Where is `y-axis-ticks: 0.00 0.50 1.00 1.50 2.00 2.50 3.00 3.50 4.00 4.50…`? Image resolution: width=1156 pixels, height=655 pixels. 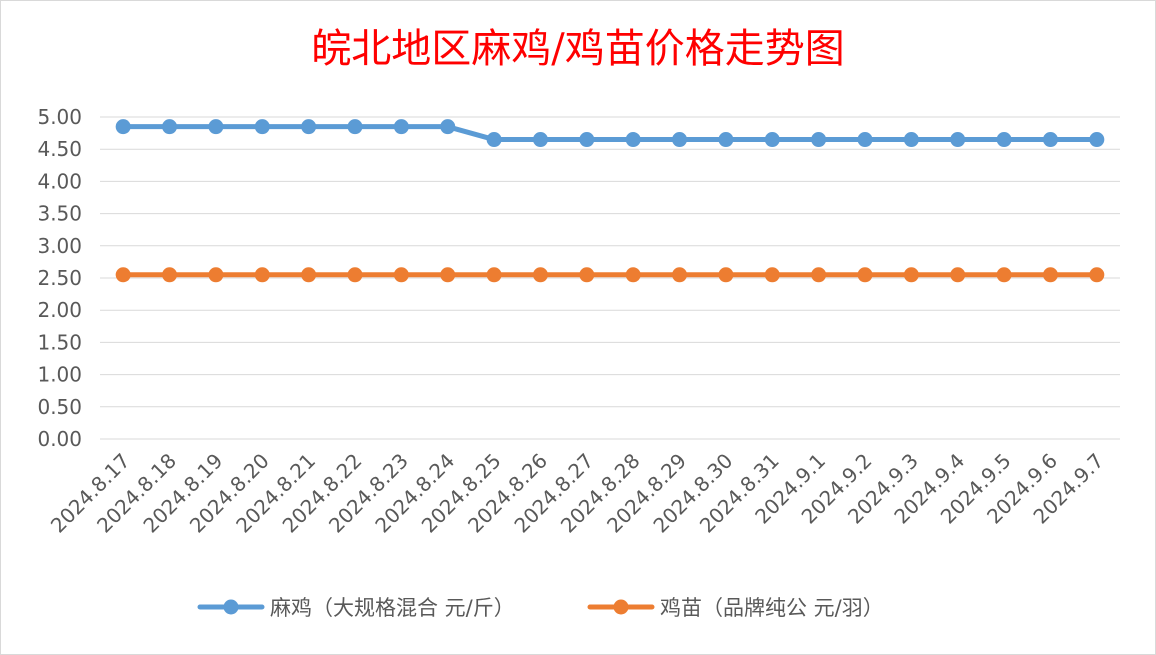 y-axis-ticks: 0.00 0.50 1.00 1.50 2.00 2.50 3.00 3.50 4.00 4.50… is located at coordinates (59, 278).